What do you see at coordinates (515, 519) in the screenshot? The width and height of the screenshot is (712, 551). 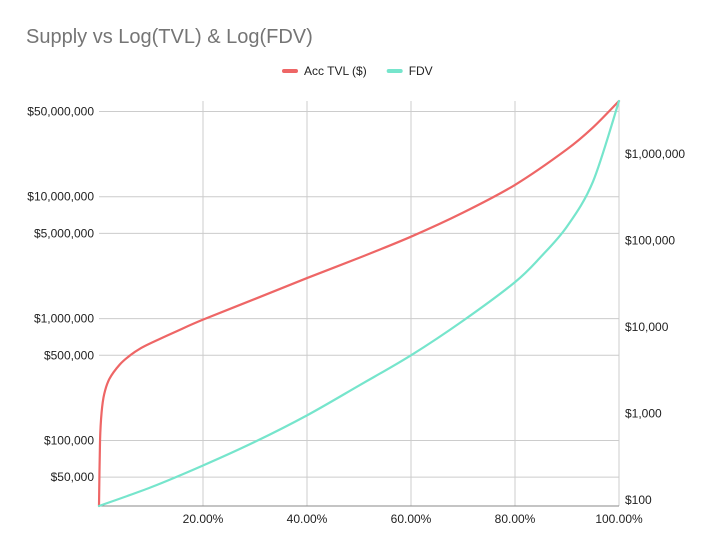 I see `x-axis-tick-label: 80.00%` at bounding box center [515, 519].